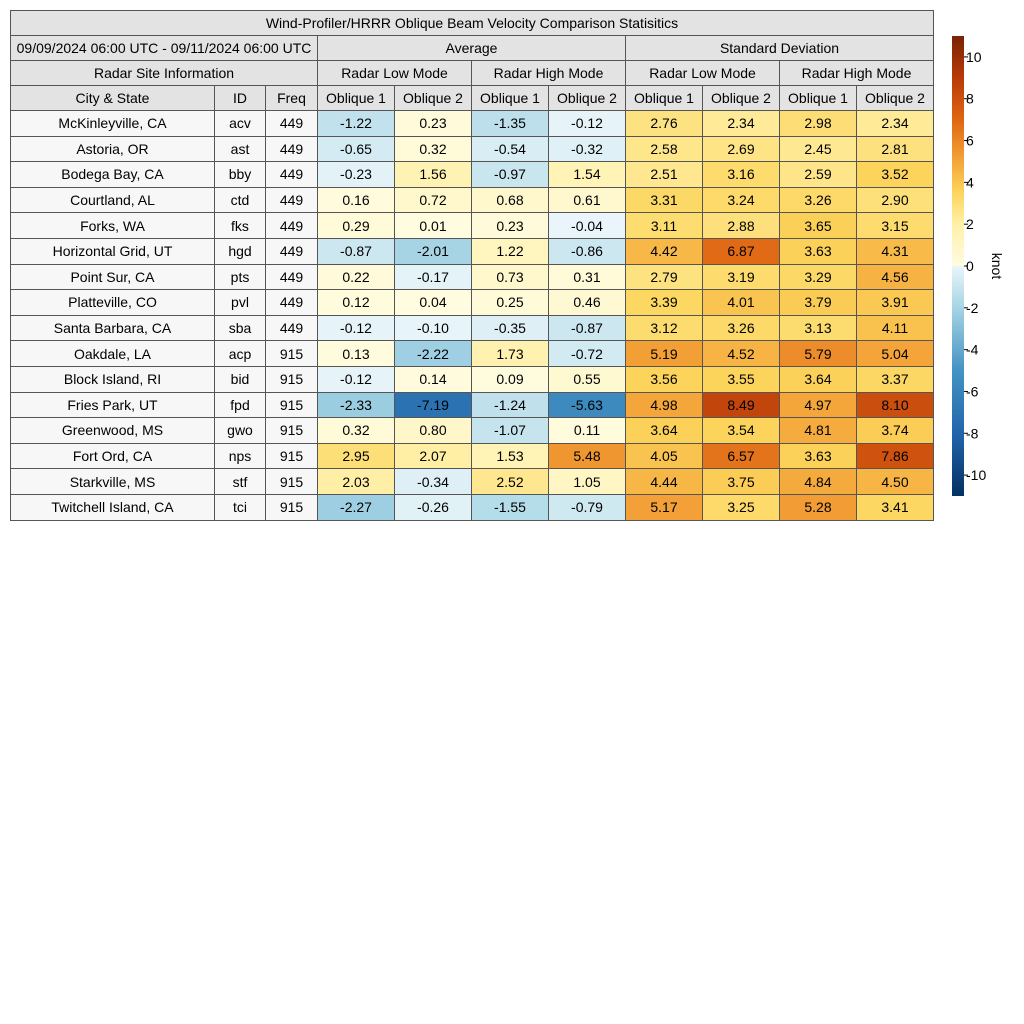  I want to click on value-cell: 3.37, so click(895, 379).